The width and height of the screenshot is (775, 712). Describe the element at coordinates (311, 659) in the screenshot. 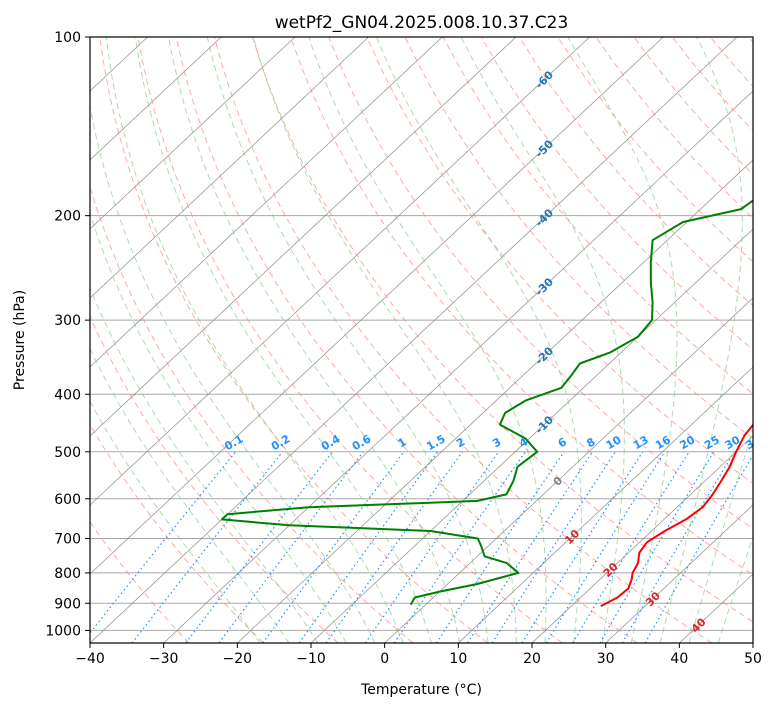

I see `x-tick-label: −10` at that location.